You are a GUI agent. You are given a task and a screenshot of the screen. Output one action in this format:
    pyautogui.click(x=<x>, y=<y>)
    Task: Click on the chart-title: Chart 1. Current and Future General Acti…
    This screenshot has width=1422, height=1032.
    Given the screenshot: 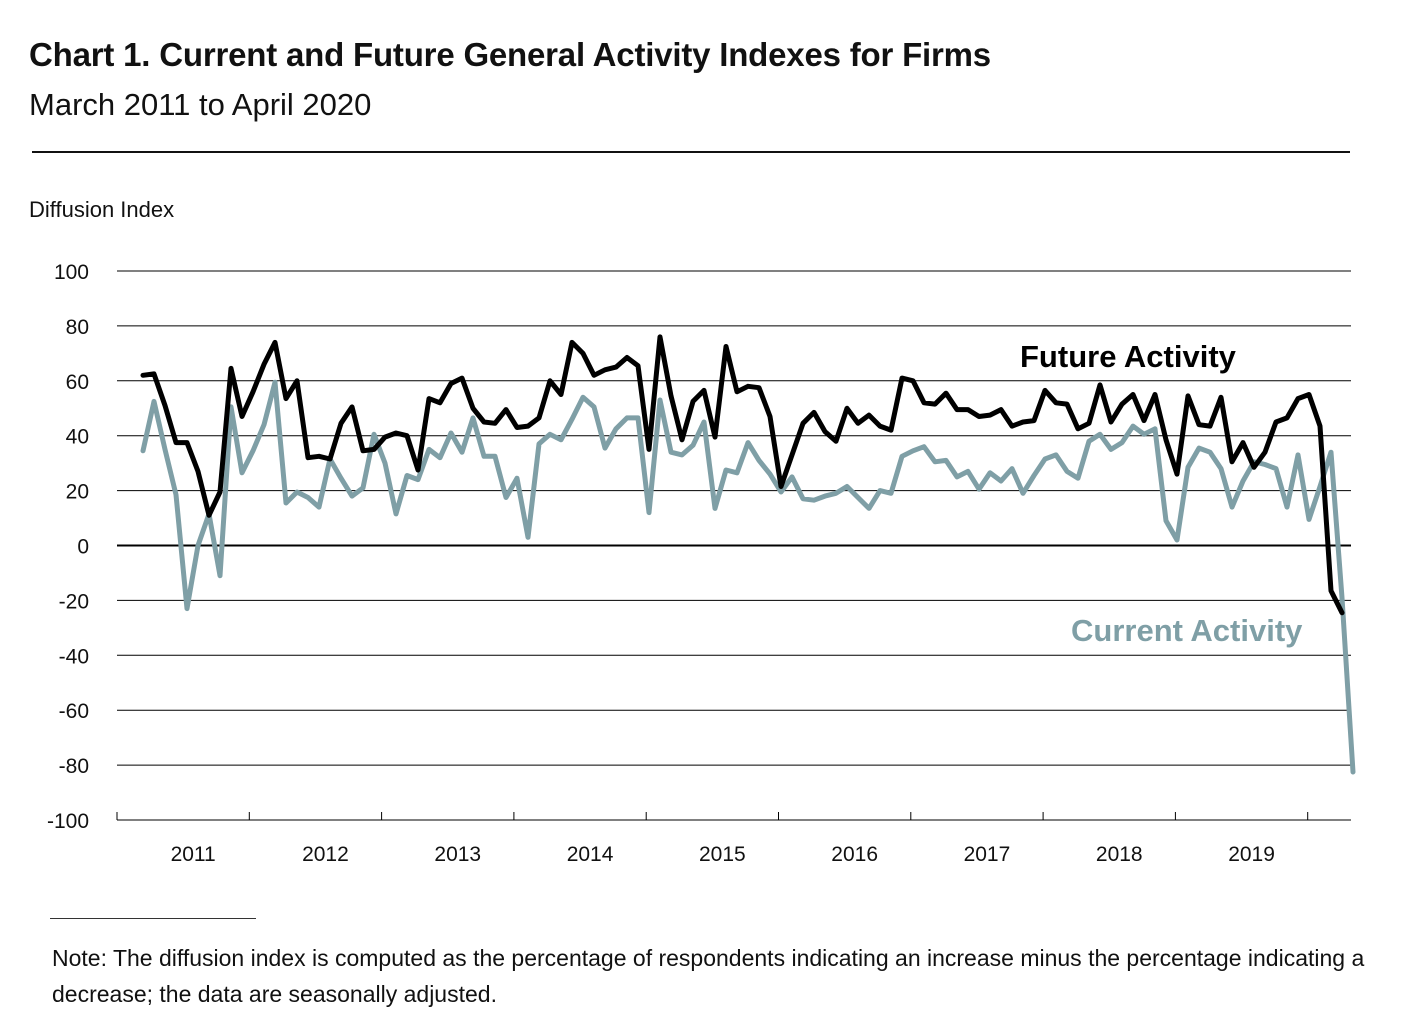 What is the action you would take?
    pyautogui.click(x=510, y=54)
    